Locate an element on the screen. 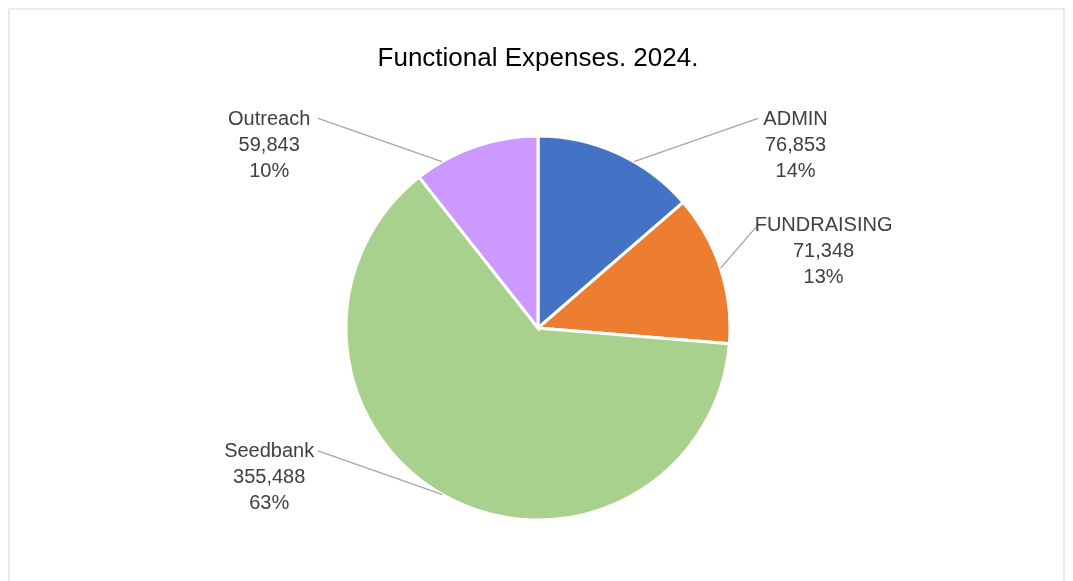 The height and width of the screenshot is (581, 1073). slice-label: Outreach is located at coordinates (269, 117).